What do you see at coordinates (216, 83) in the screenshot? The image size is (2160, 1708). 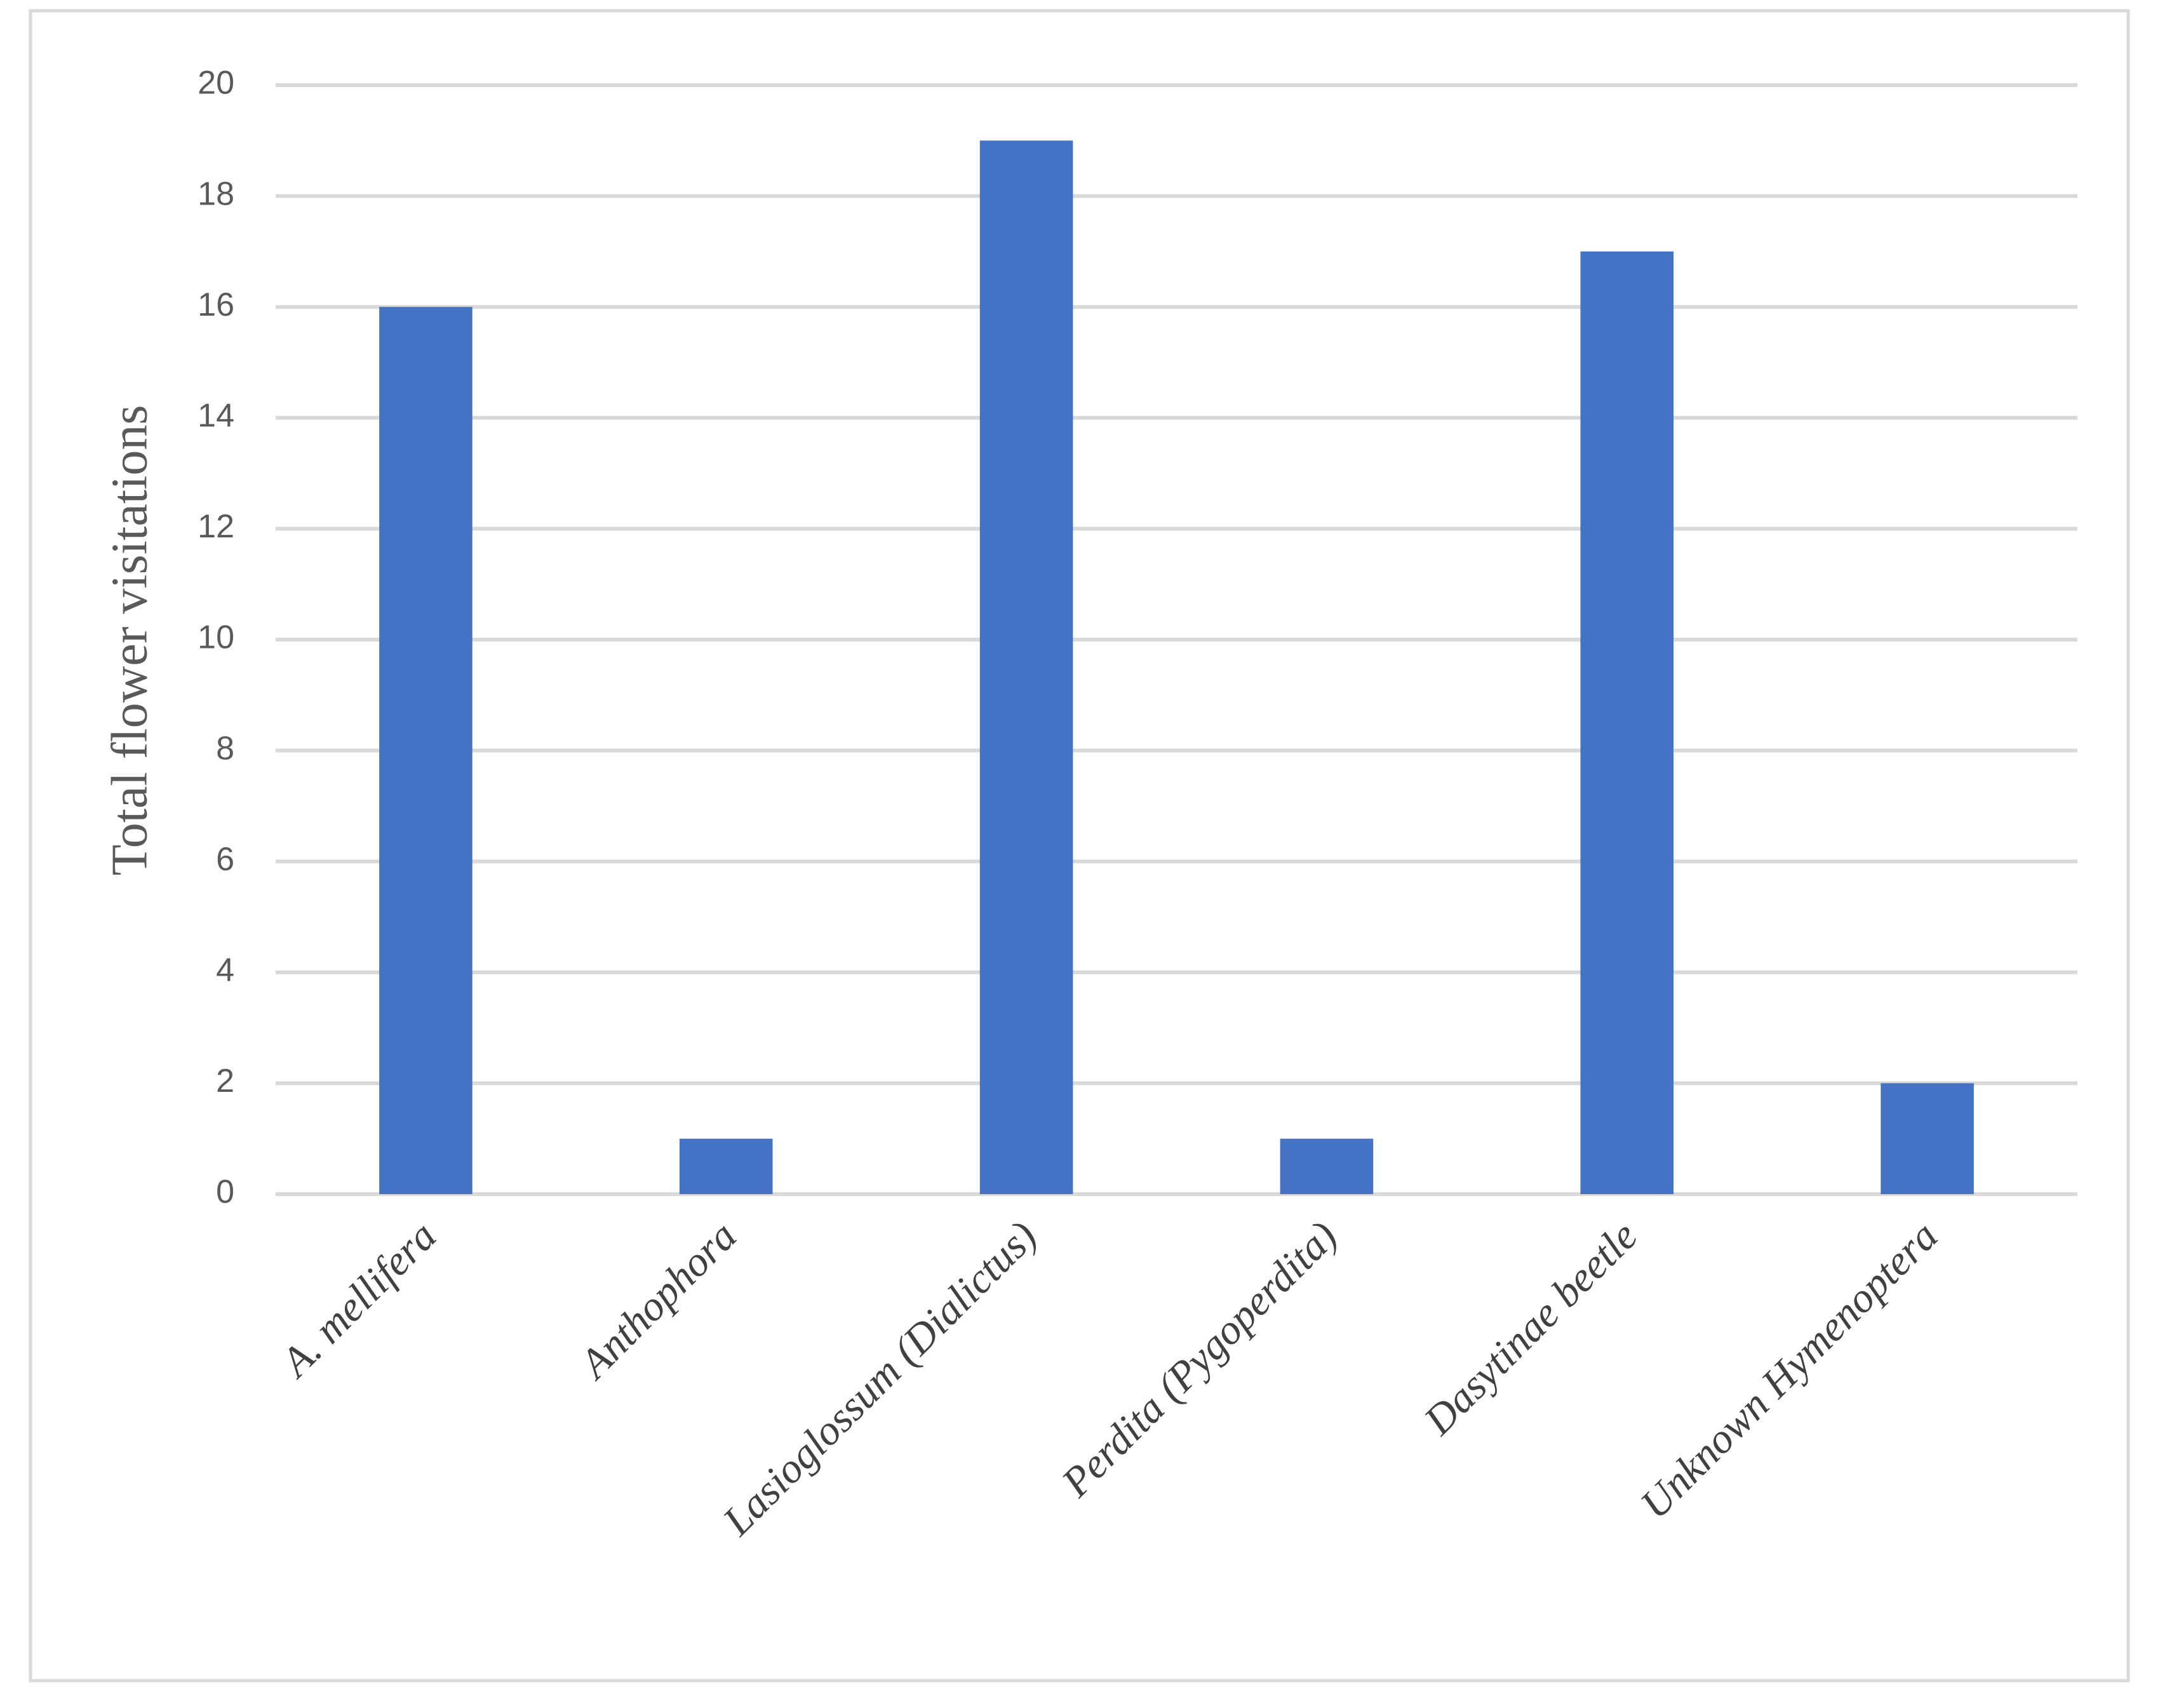 I see `y-tick-label: 20` at bounding box center [216, 83].